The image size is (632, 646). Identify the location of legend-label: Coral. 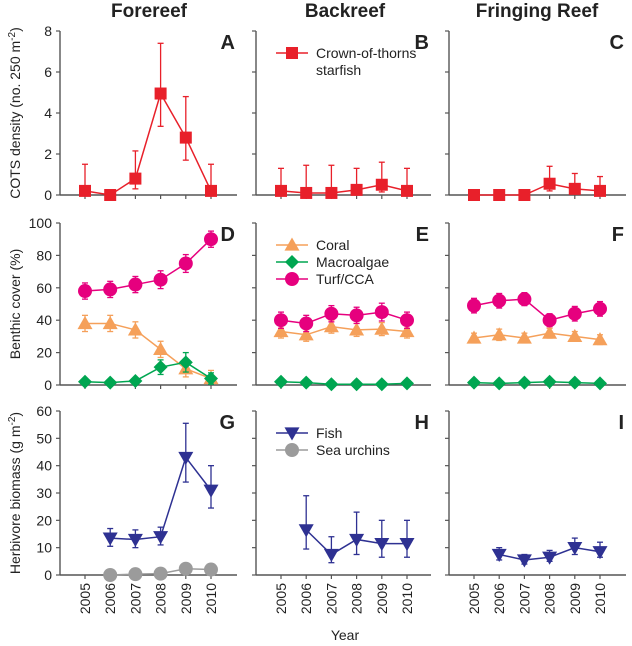
(332, 245).